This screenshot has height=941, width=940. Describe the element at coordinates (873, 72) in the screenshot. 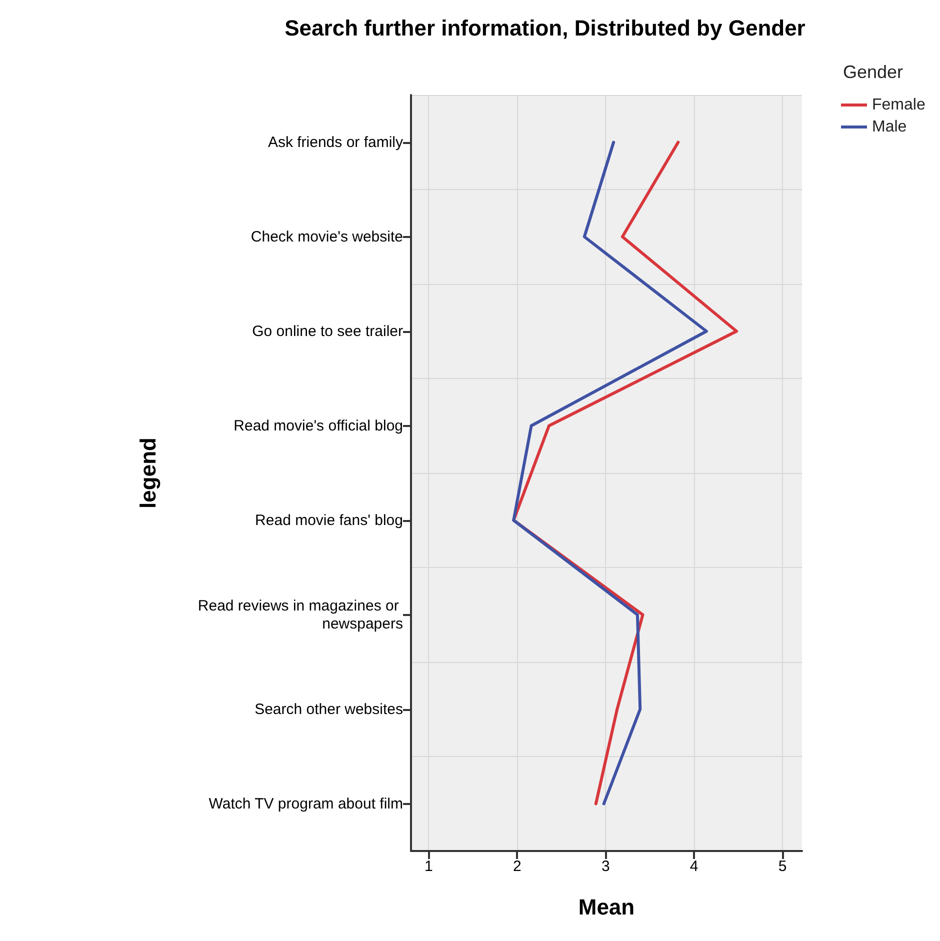

I see `legend-title: Gender` at that location.